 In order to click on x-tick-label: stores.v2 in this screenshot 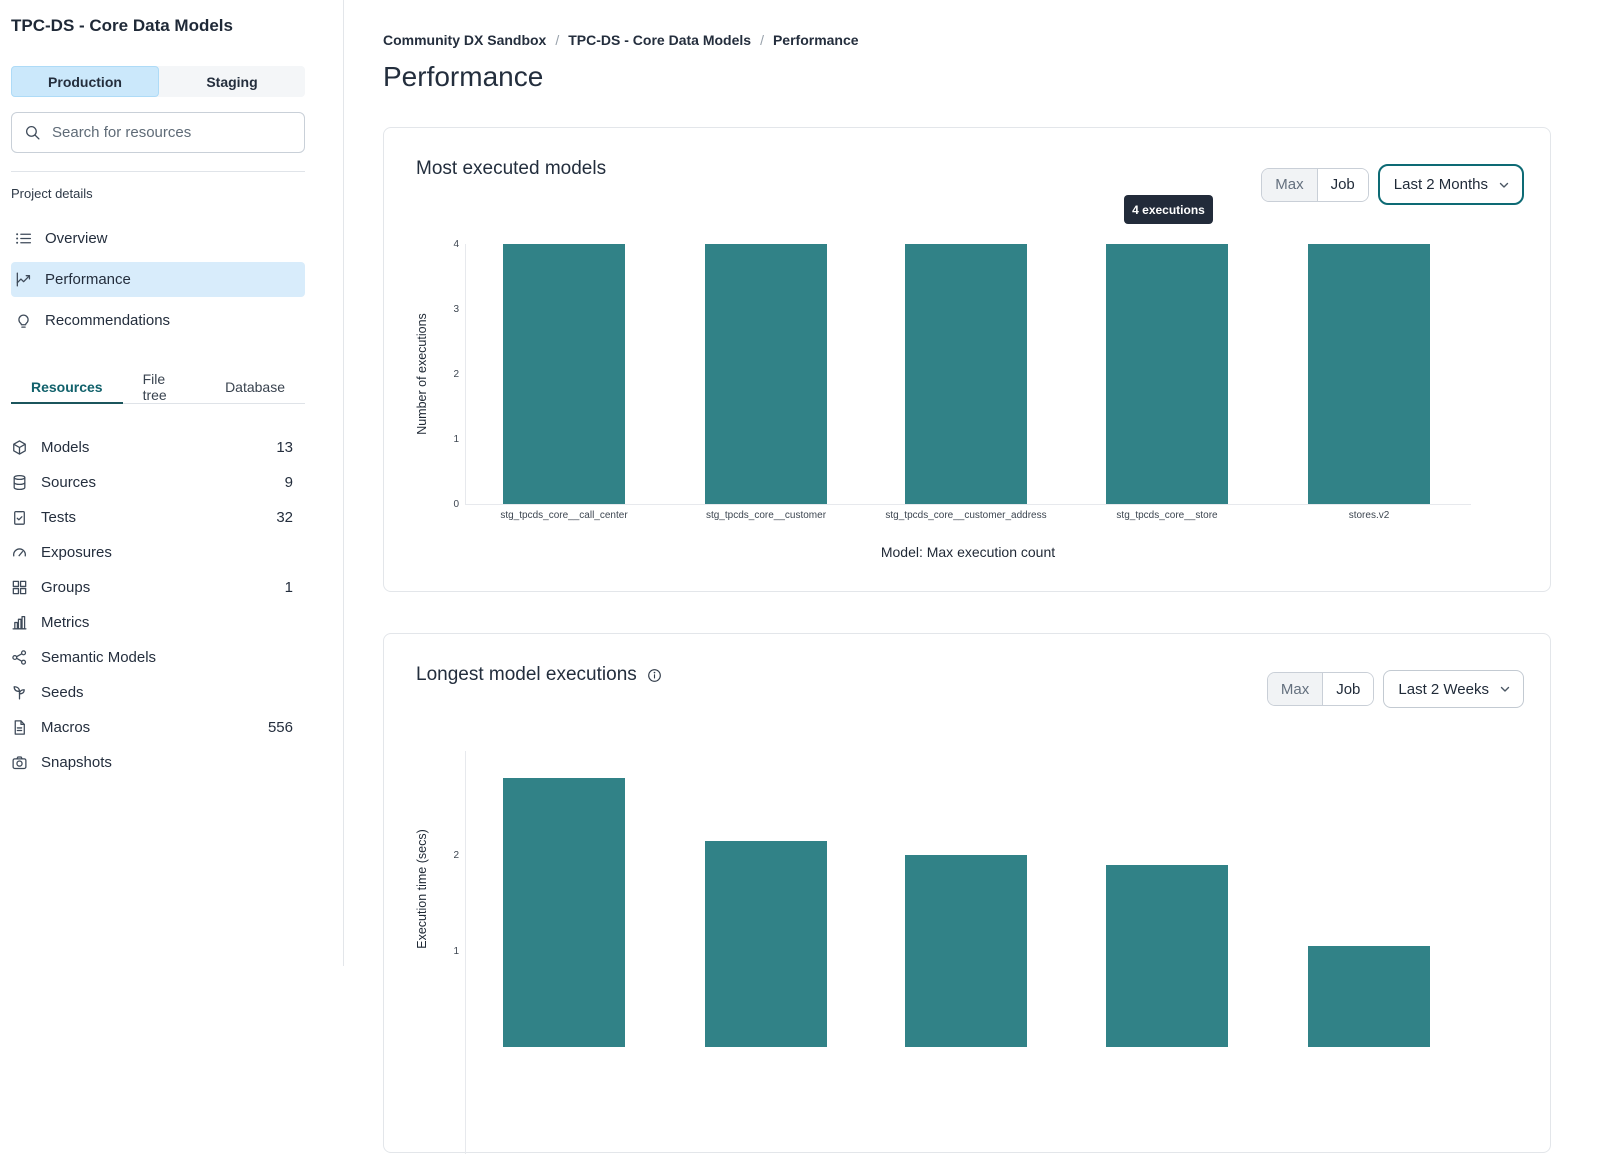, I will do `click(1369, 515)`.